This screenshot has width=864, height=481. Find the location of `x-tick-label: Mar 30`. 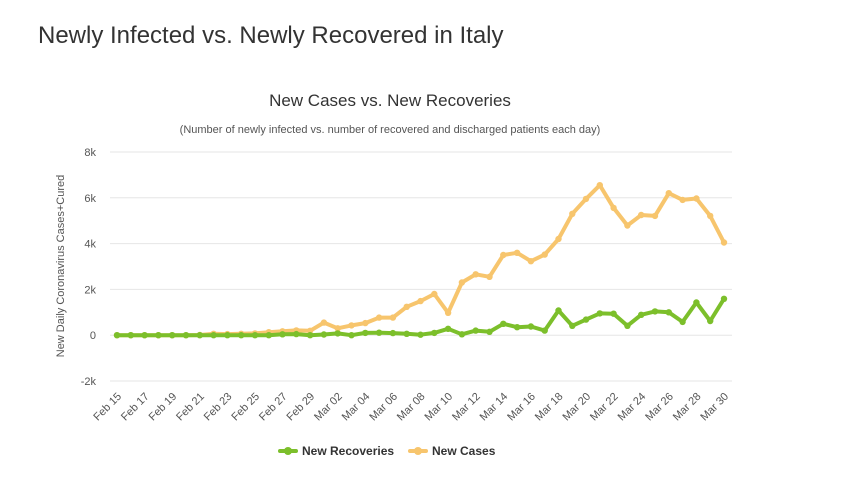

x-tick-label: Mar 30 is located at coordinates (714, 407).